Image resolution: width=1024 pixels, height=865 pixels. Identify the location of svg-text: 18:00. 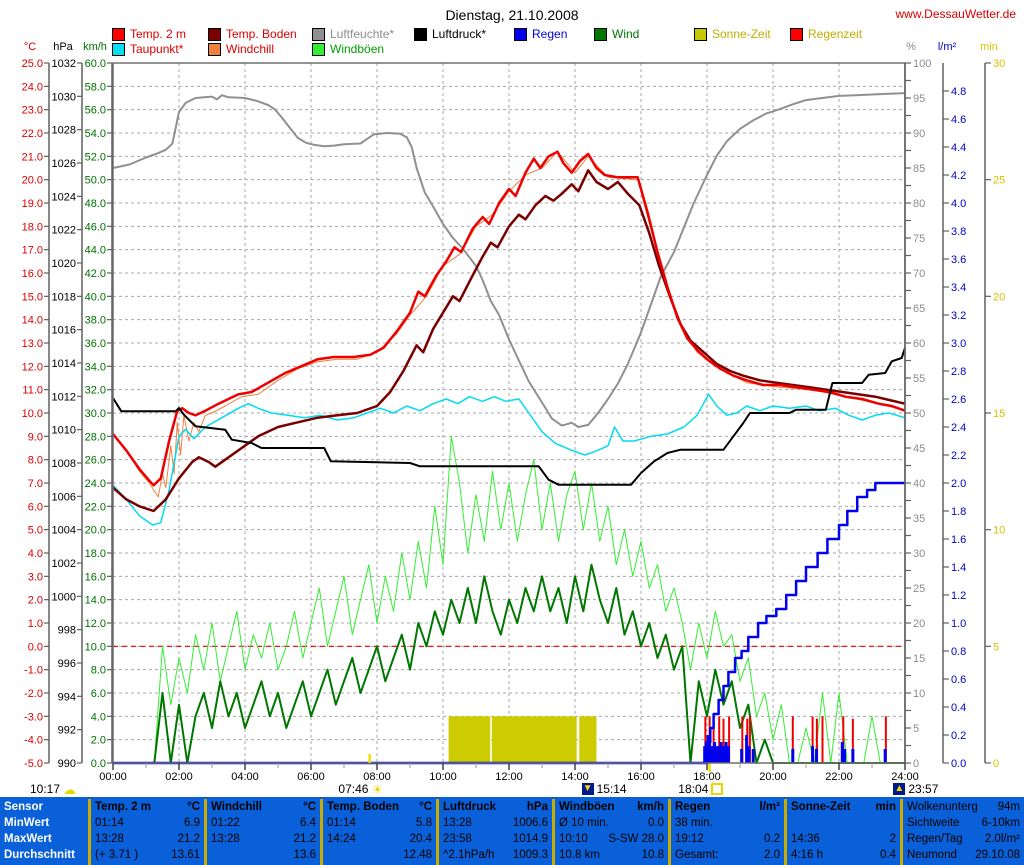
(707, 776).